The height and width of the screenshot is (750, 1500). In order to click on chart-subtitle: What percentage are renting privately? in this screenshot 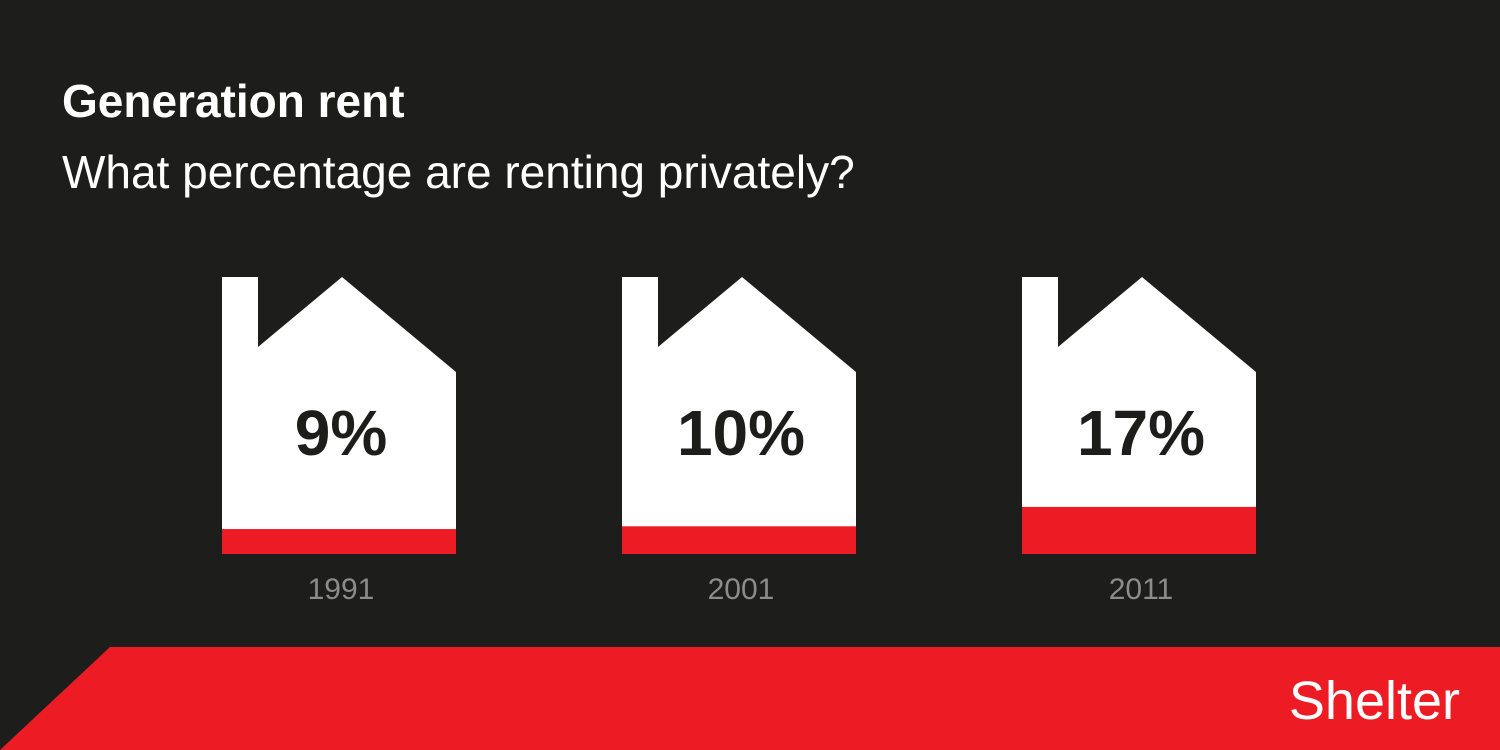, I will do `click(458, 172)`.